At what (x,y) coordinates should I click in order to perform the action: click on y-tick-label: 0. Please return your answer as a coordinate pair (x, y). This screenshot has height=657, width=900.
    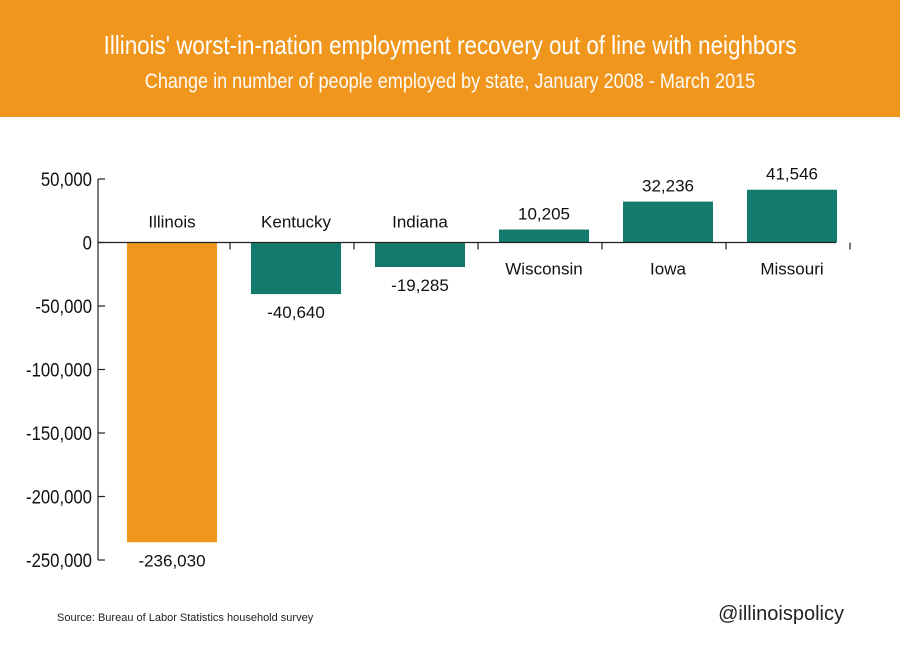
    Looking at the image, I should click on (87, 243).